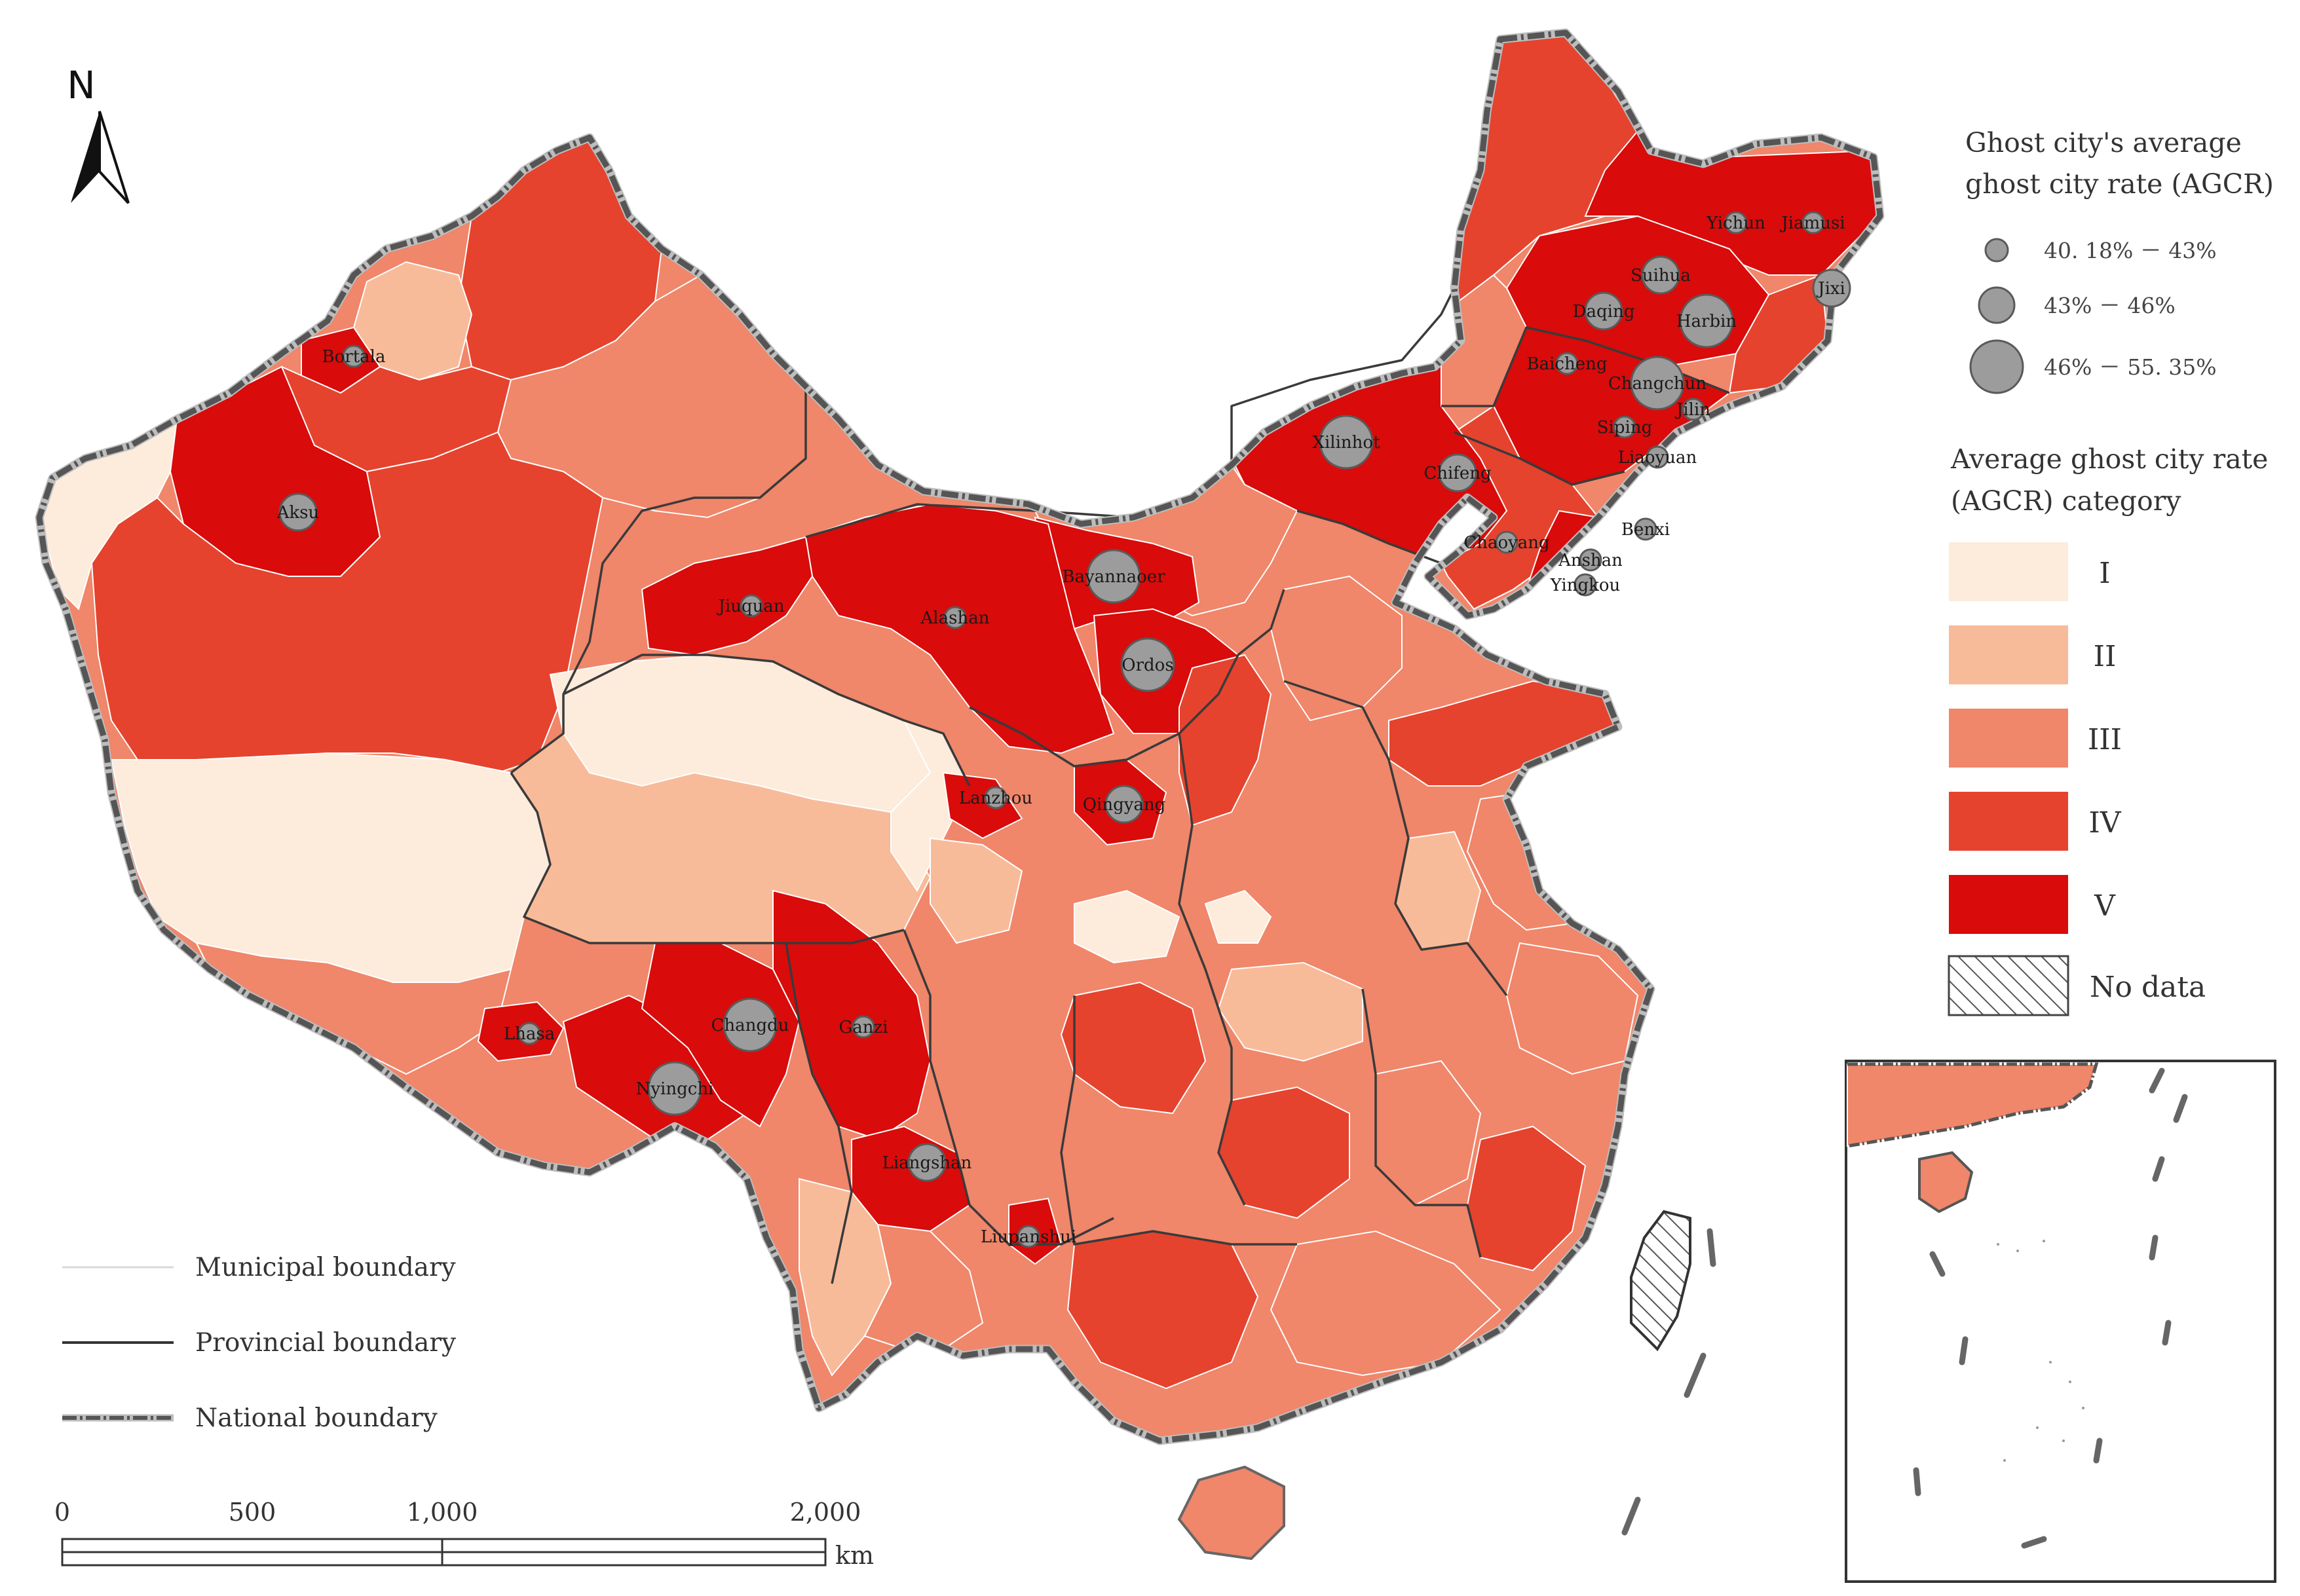  What do you see at coordinates (325, 1343) in the screenshot?
I see `provincial-boundary-label: Provincial boundary` at bounding box center [325, 1343].